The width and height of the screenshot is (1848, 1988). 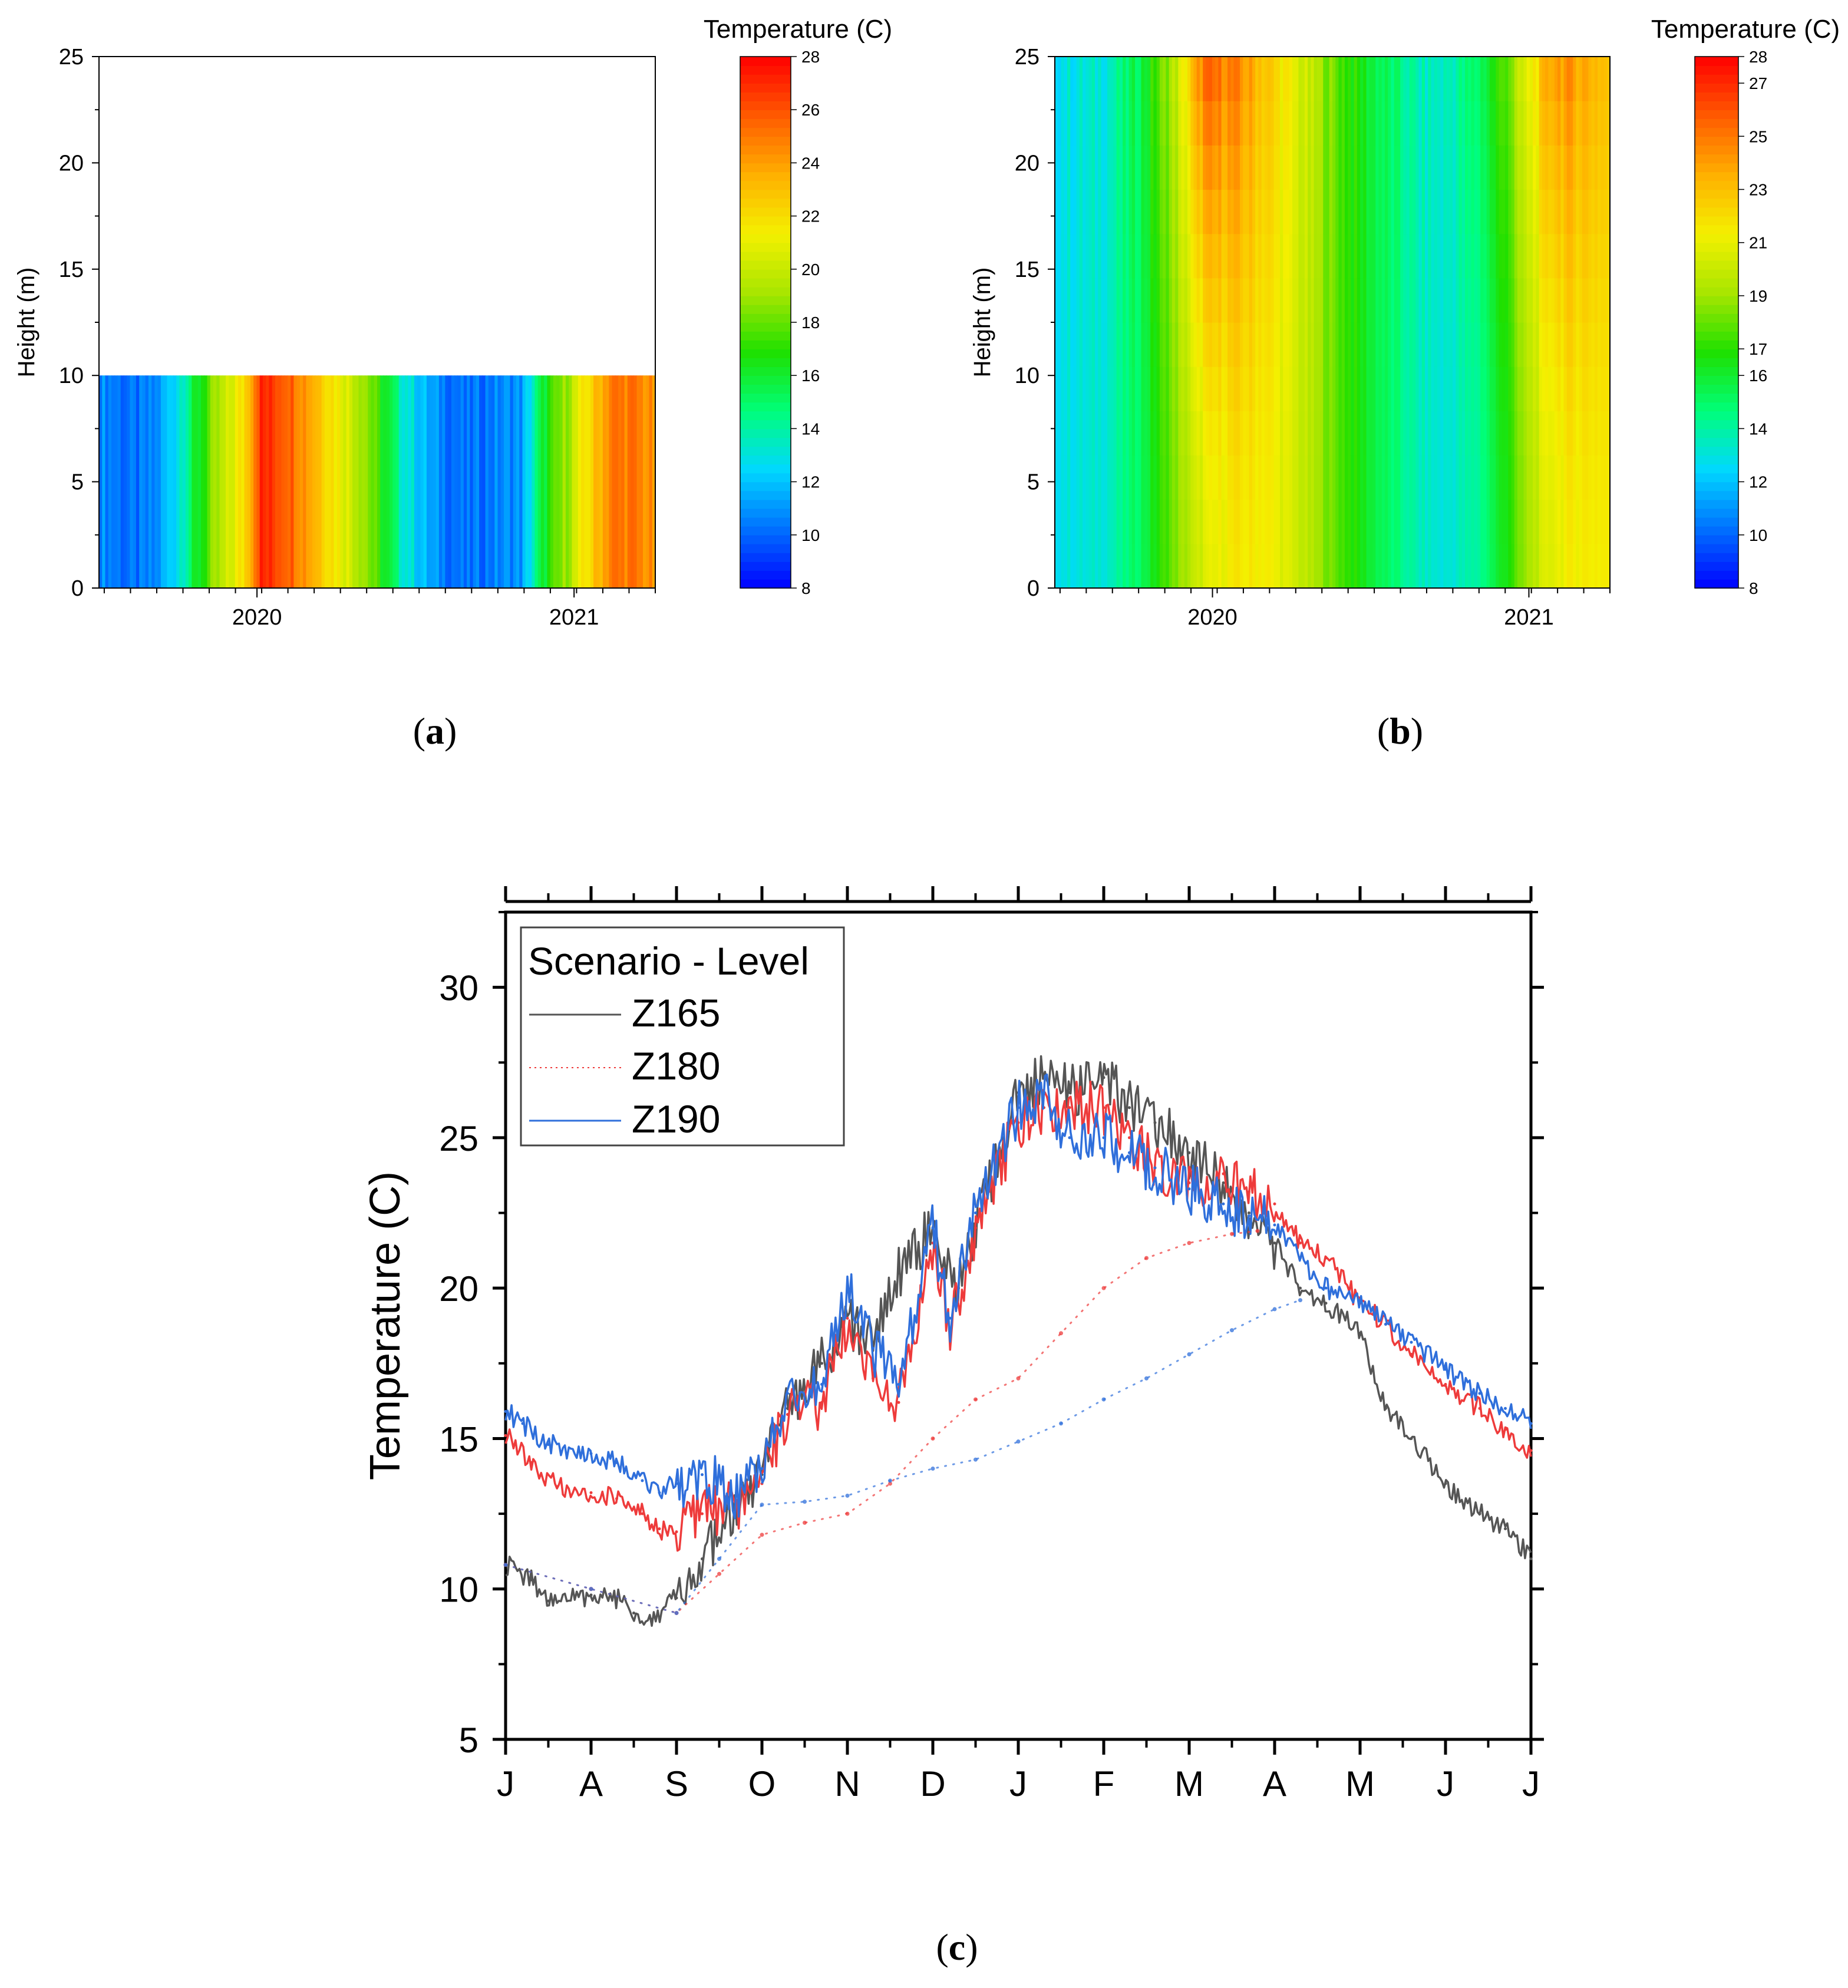 I want to click on y-tick-label: 25, so click(x=459, y=1138).